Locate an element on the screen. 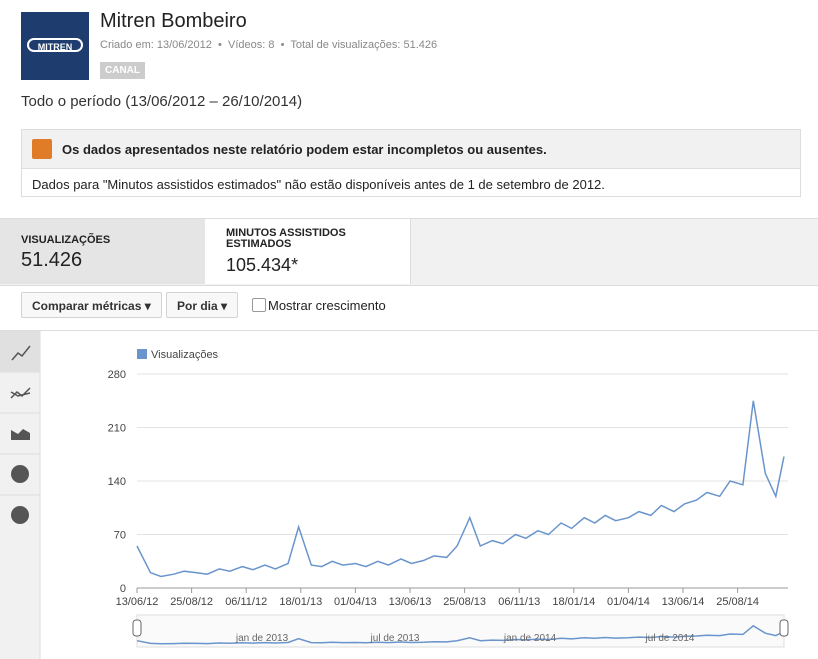 This screenshot has width=818, height=659. x-tick-label: 01/04/13 is located at coordinates (355, 602).